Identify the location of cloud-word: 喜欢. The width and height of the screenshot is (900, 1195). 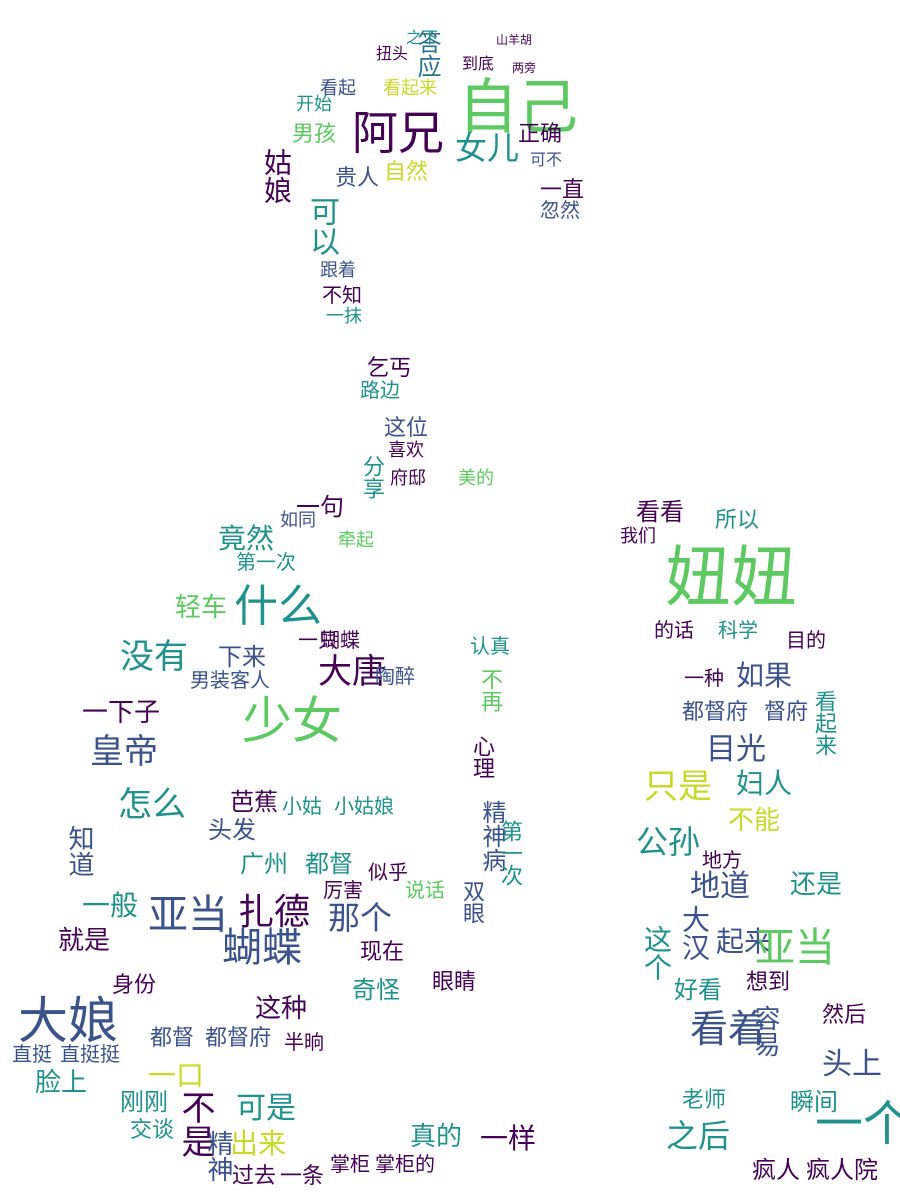
(406, 450).